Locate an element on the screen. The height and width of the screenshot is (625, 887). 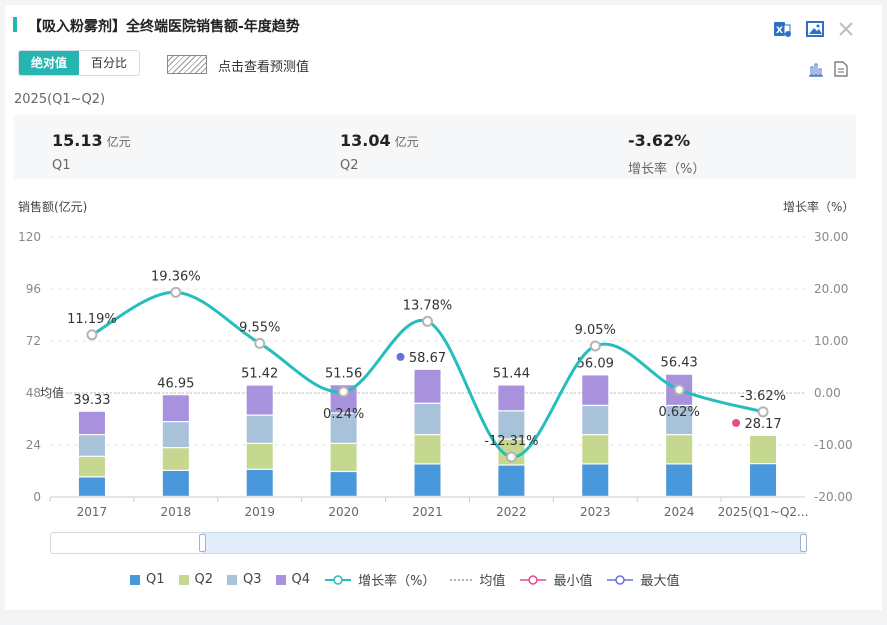
forecast-pattern-swatch is located at coordinates (187, 64).